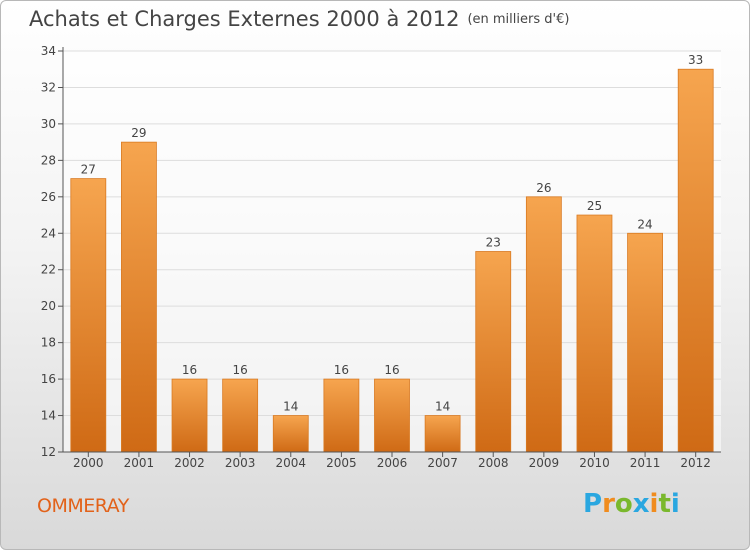 The image size is (750, 550). I want to click on y-tick-label: 12, so click(48, 452).